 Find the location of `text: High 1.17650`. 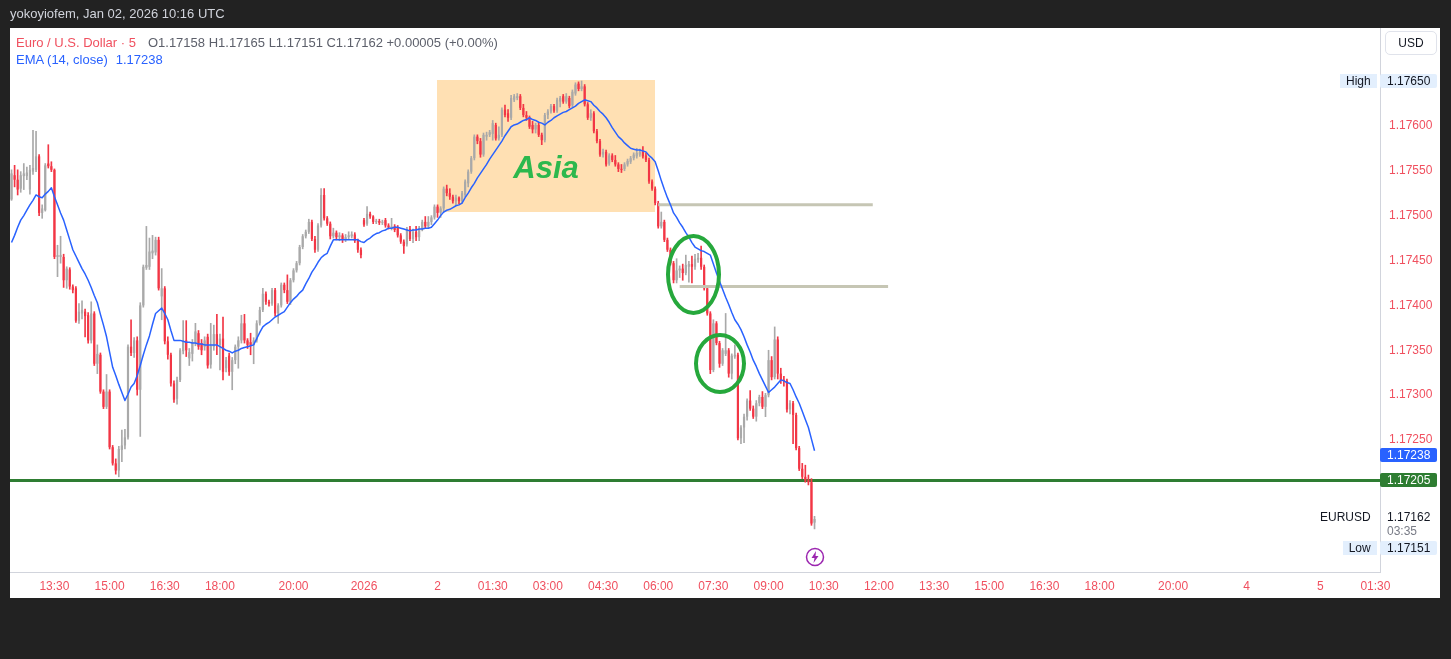

text: High 1.17650 is located at coordinates (1388, 81).